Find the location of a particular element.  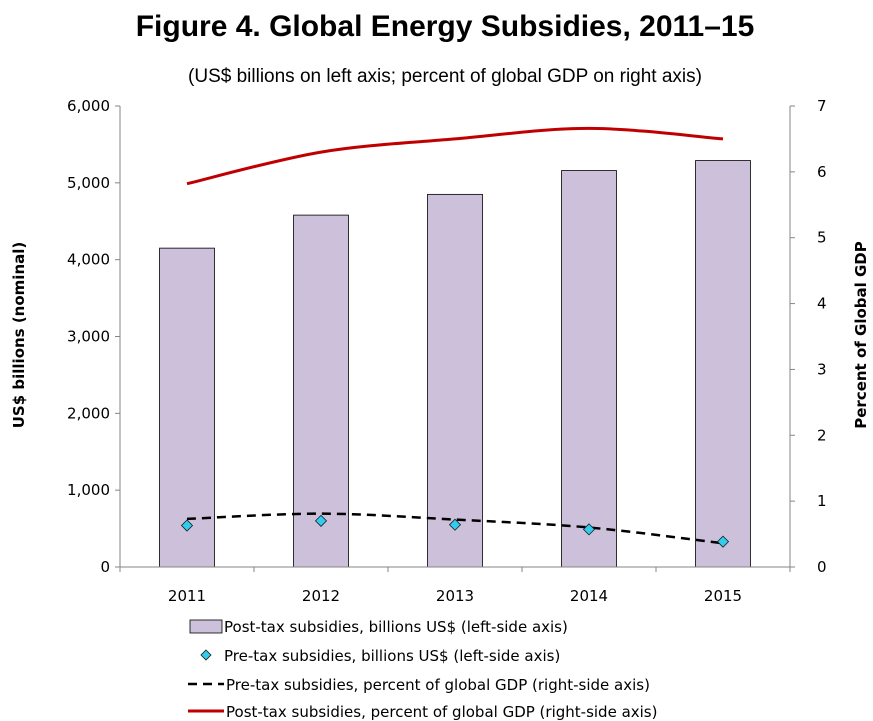

x-axis-ticks: 2011 2012 2013 2014 2015 is located at coordinates (455, 586).